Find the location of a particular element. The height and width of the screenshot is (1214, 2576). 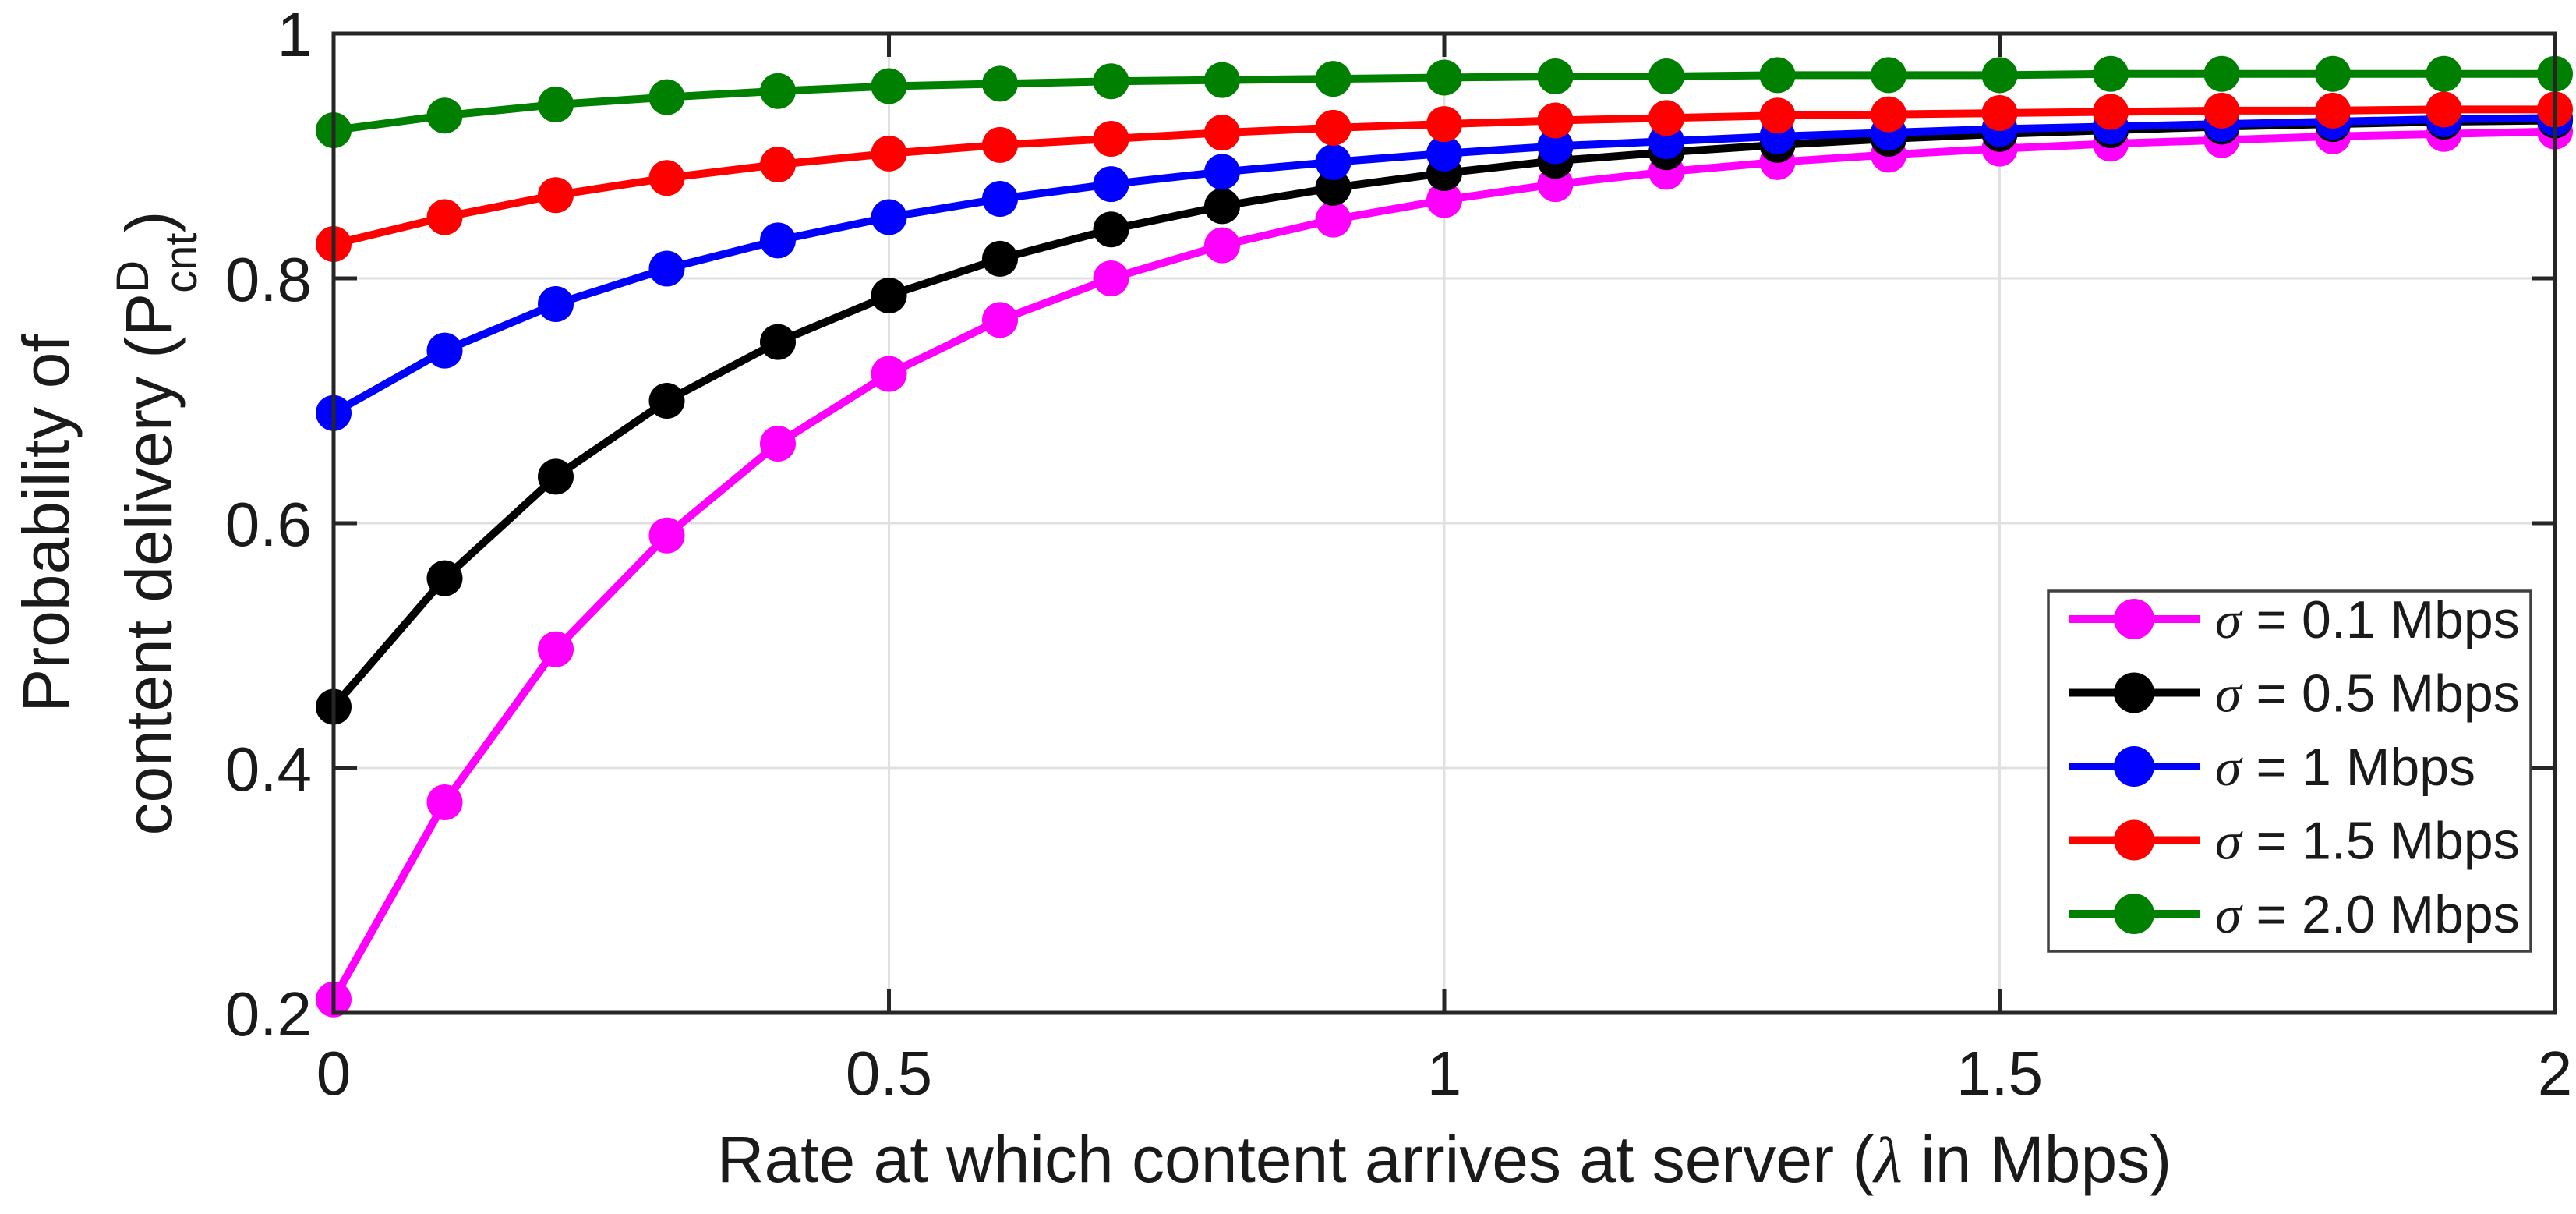

legend-label: σ = 2.0 Mbps is located at coordinates (2367, 915).